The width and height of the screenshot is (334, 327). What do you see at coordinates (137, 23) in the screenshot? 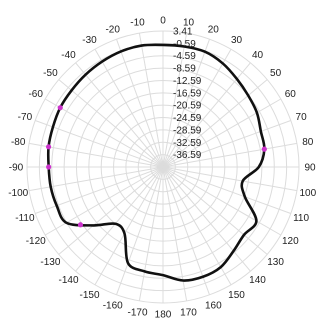
I see `angle-tick-label: -10` at bounding box center [137, 23].